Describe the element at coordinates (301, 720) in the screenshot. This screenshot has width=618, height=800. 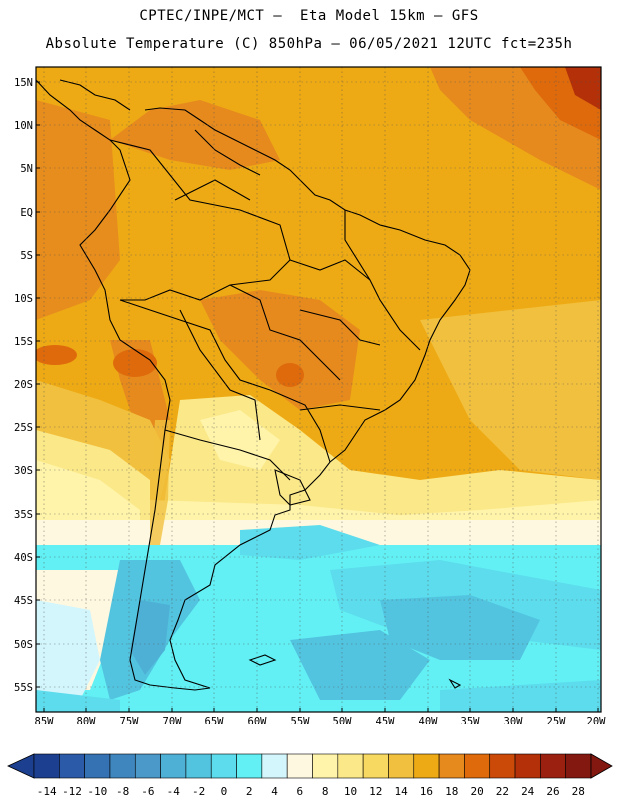
I see `lon-label: 55W` at that location.